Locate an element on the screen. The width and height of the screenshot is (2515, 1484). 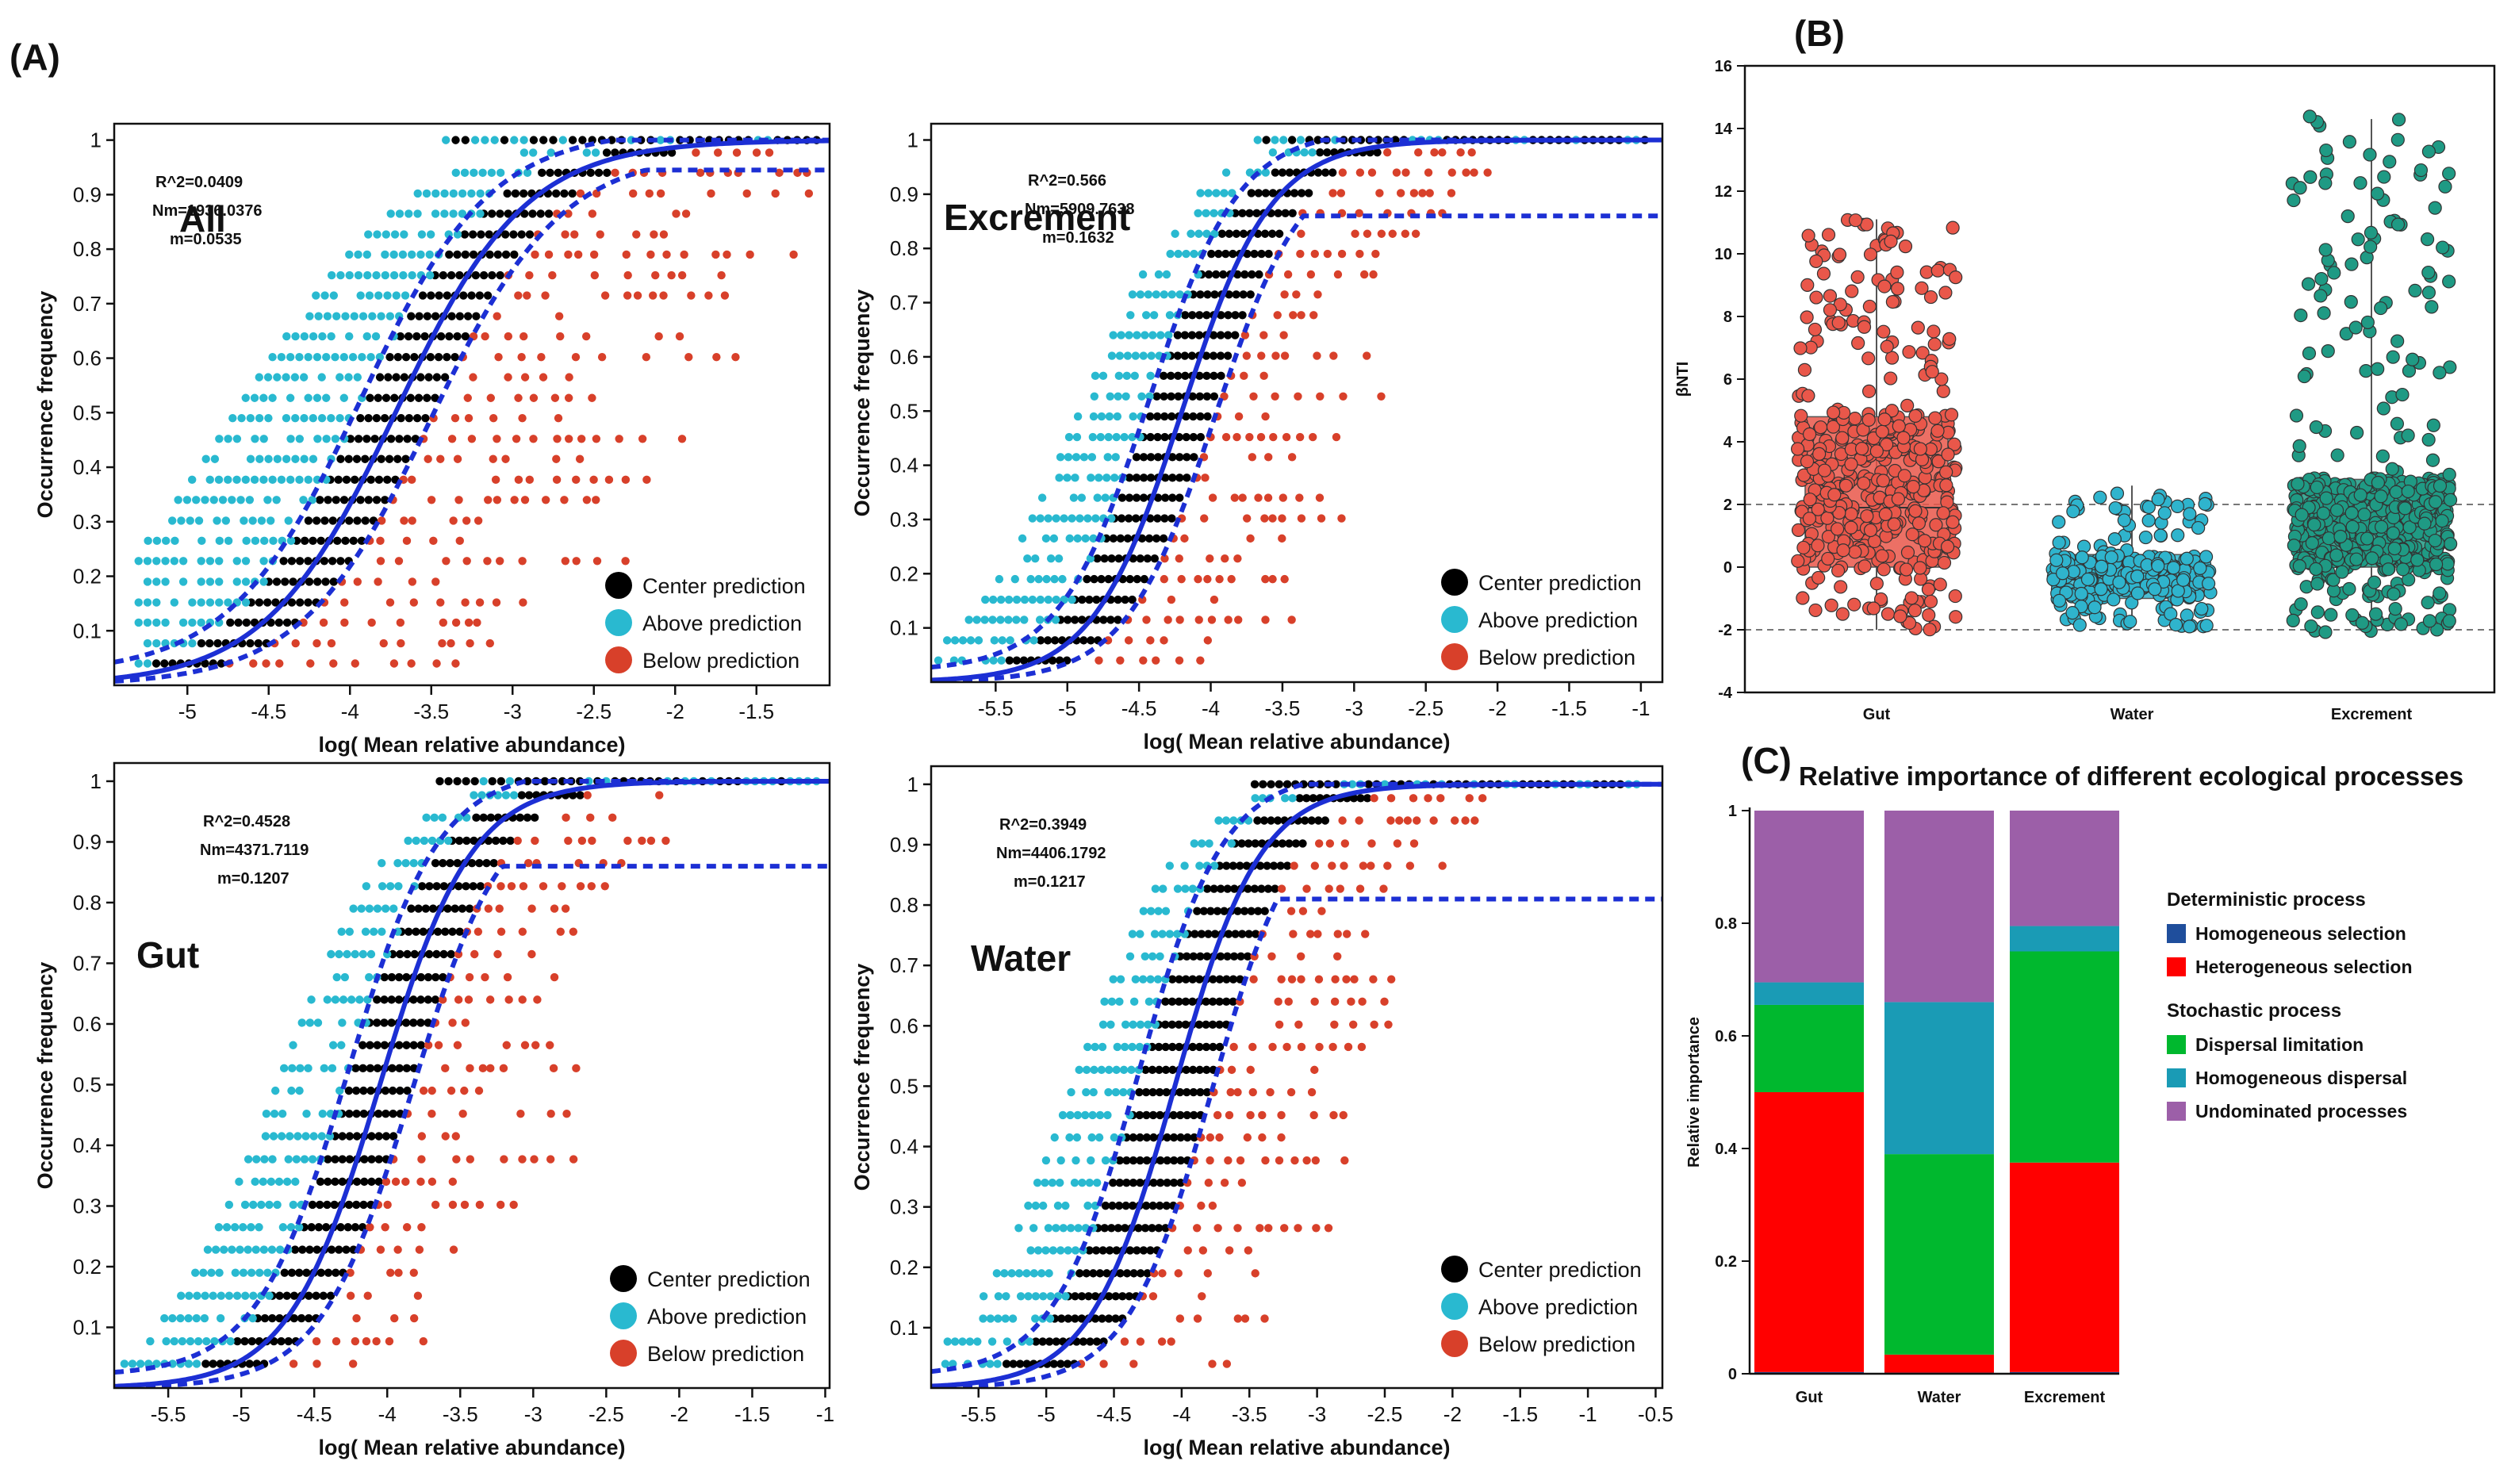
stat-m: m=0.1632 is located at coordinates (1078, 238).